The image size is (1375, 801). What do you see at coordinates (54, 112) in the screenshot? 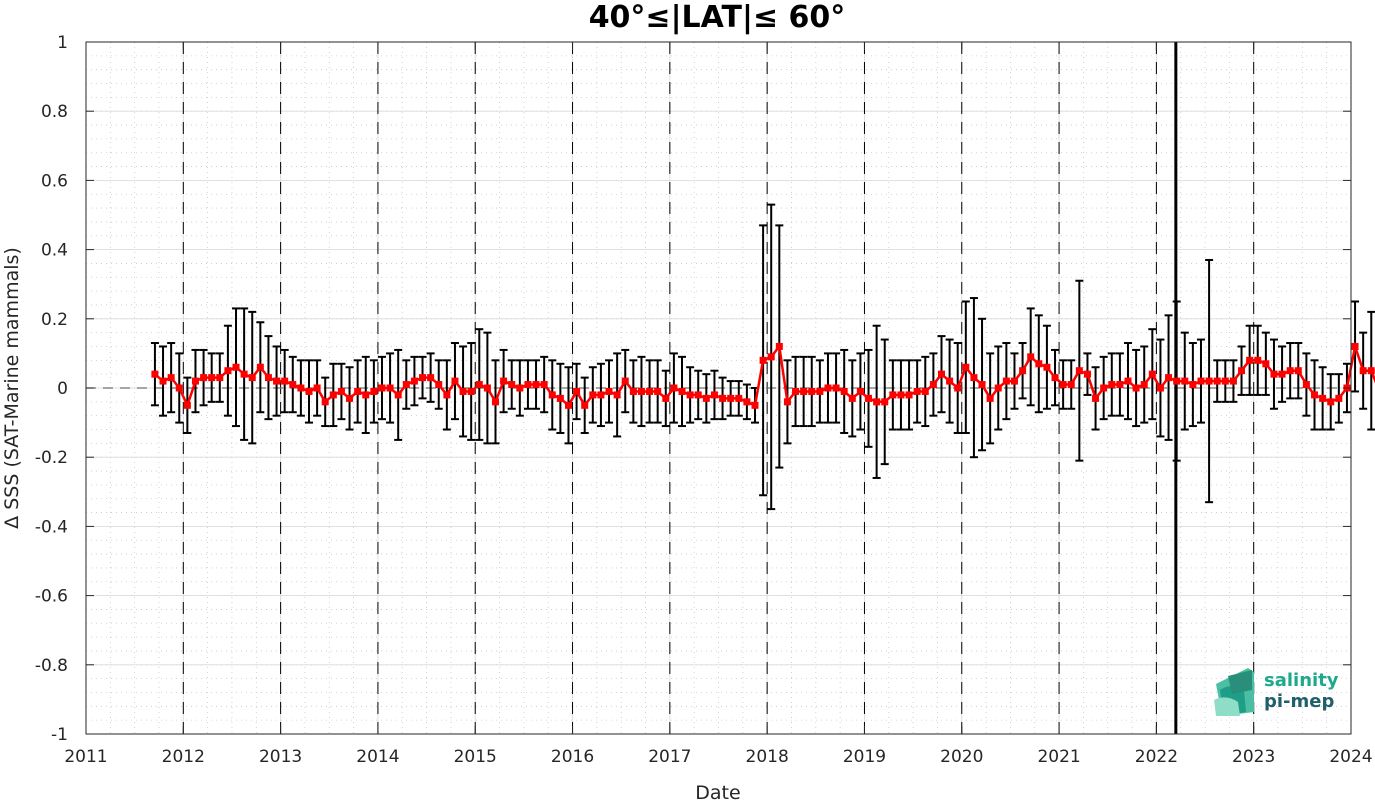
I see `y-tick-label: 0.8` at bounding box center [54, 112].